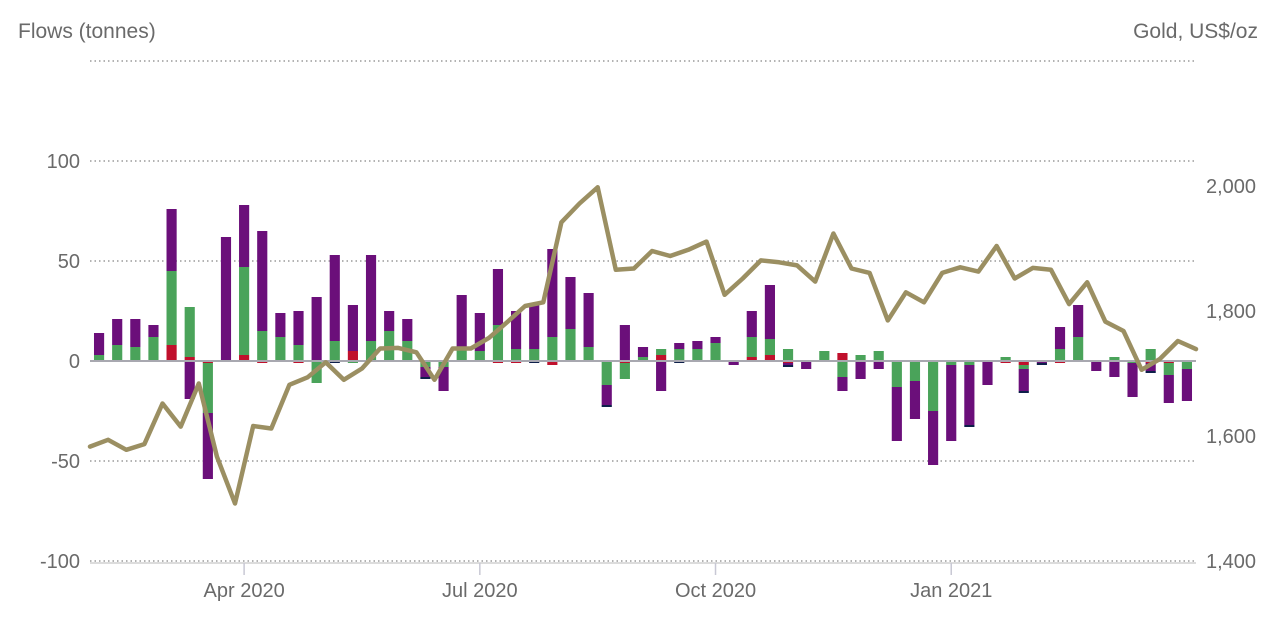 This screenshot has width=1280, height=623. I want to click on x-tick-label: Apr 2020, so click(244, 591).